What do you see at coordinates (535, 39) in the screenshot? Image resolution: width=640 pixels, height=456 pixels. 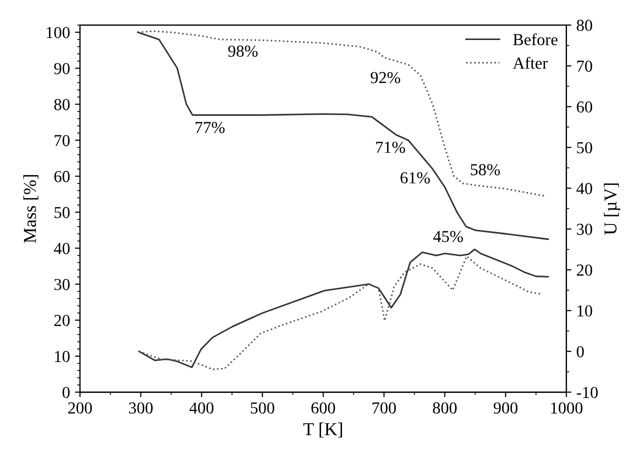 I see `legend-label: Before` at bounding box center [535, 39].